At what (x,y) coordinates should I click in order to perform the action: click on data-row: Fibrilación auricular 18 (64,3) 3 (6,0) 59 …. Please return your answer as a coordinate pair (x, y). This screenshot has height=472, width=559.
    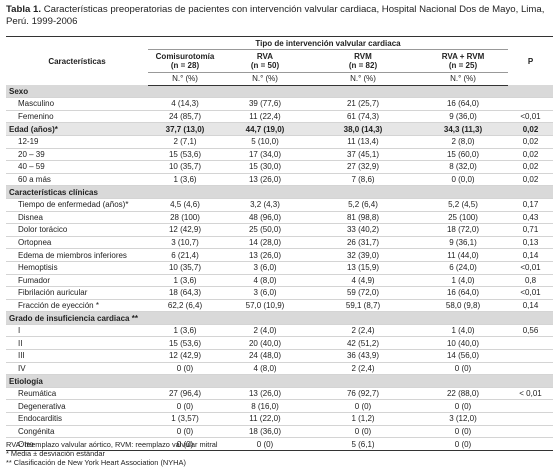
    Looking at the image, I should click on (279, 293).